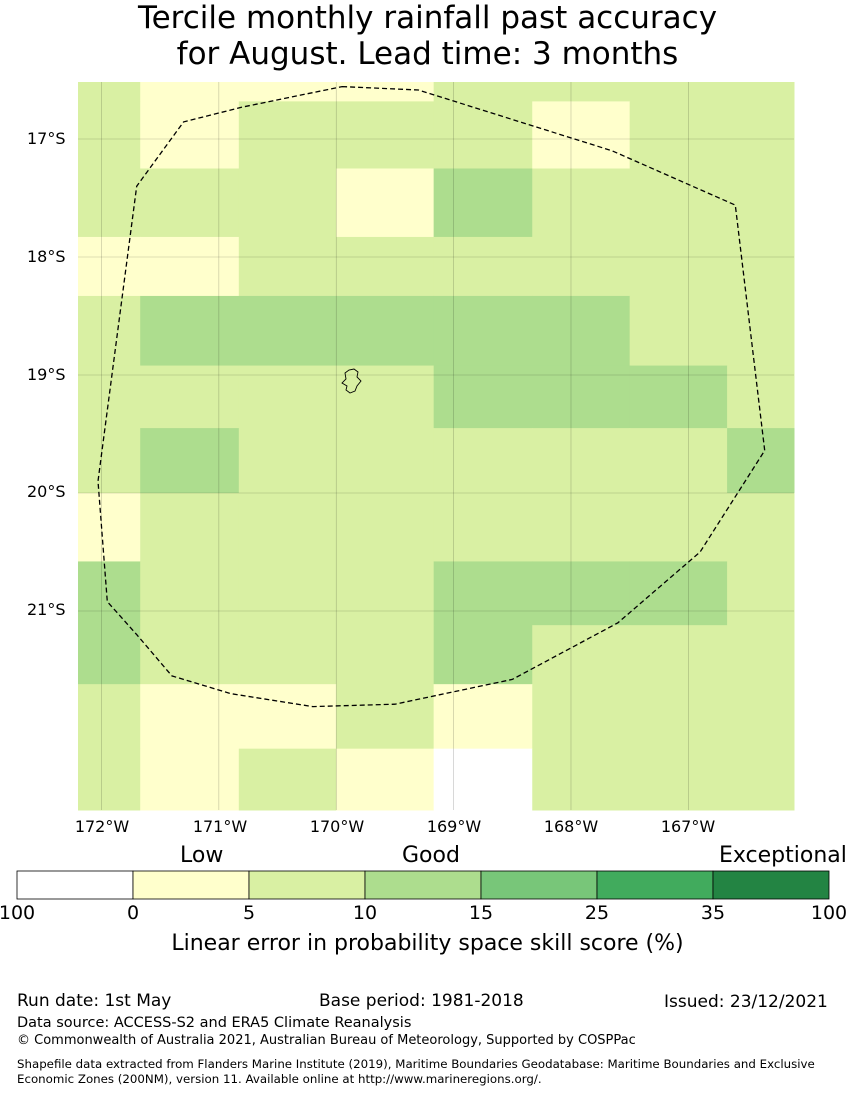 This screenshot has height=1095, width=855. Describe the element at coordinates (783, 855) in the screenshot. I see `category-exceptional: Exceptional` at that location.